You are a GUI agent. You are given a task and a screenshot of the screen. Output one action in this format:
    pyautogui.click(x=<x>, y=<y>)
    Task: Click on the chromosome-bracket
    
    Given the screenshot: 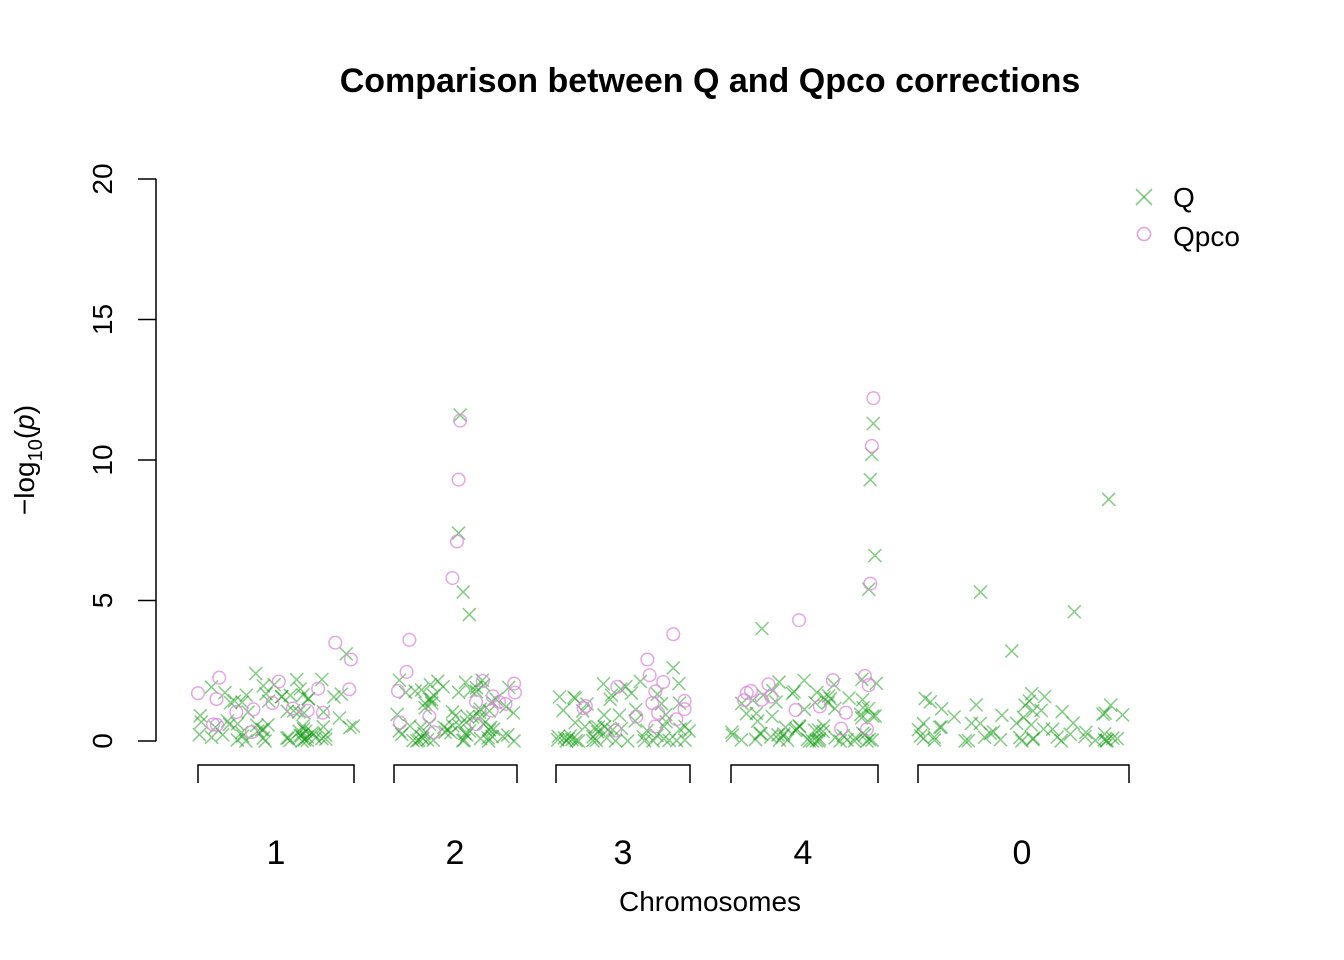 What is the action you would take?
    pyautogui.click(x=276, y=773)
    